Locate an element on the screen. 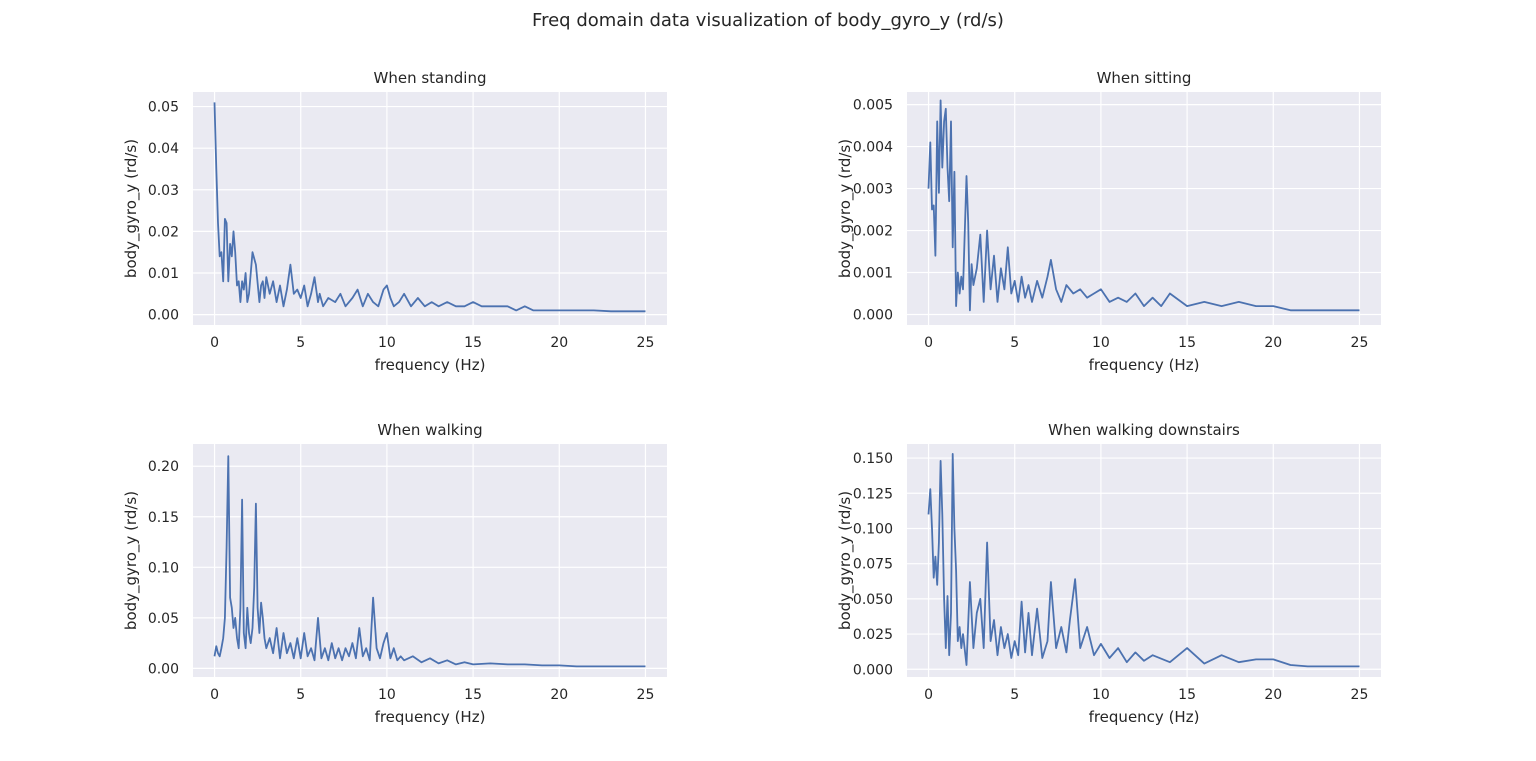 Image resolution: width=1536 pixels, height=761 pixels. y-tick-label: 0.20 is located at coordinates (163, 467).